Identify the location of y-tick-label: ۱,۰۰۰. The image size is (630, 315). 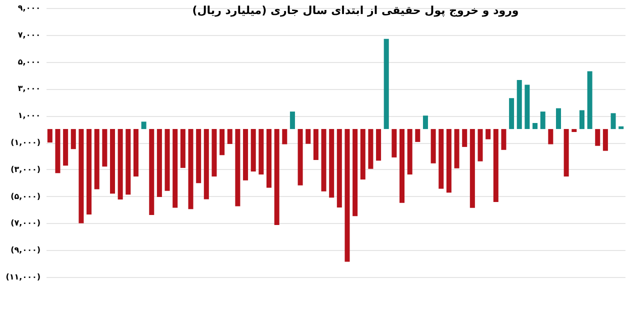
(29, 115).